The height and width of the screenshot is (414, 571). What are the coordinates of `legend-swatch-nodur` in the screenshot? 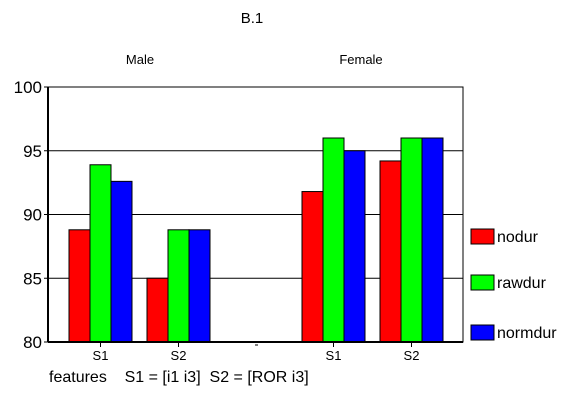 It's located at (482, 236).